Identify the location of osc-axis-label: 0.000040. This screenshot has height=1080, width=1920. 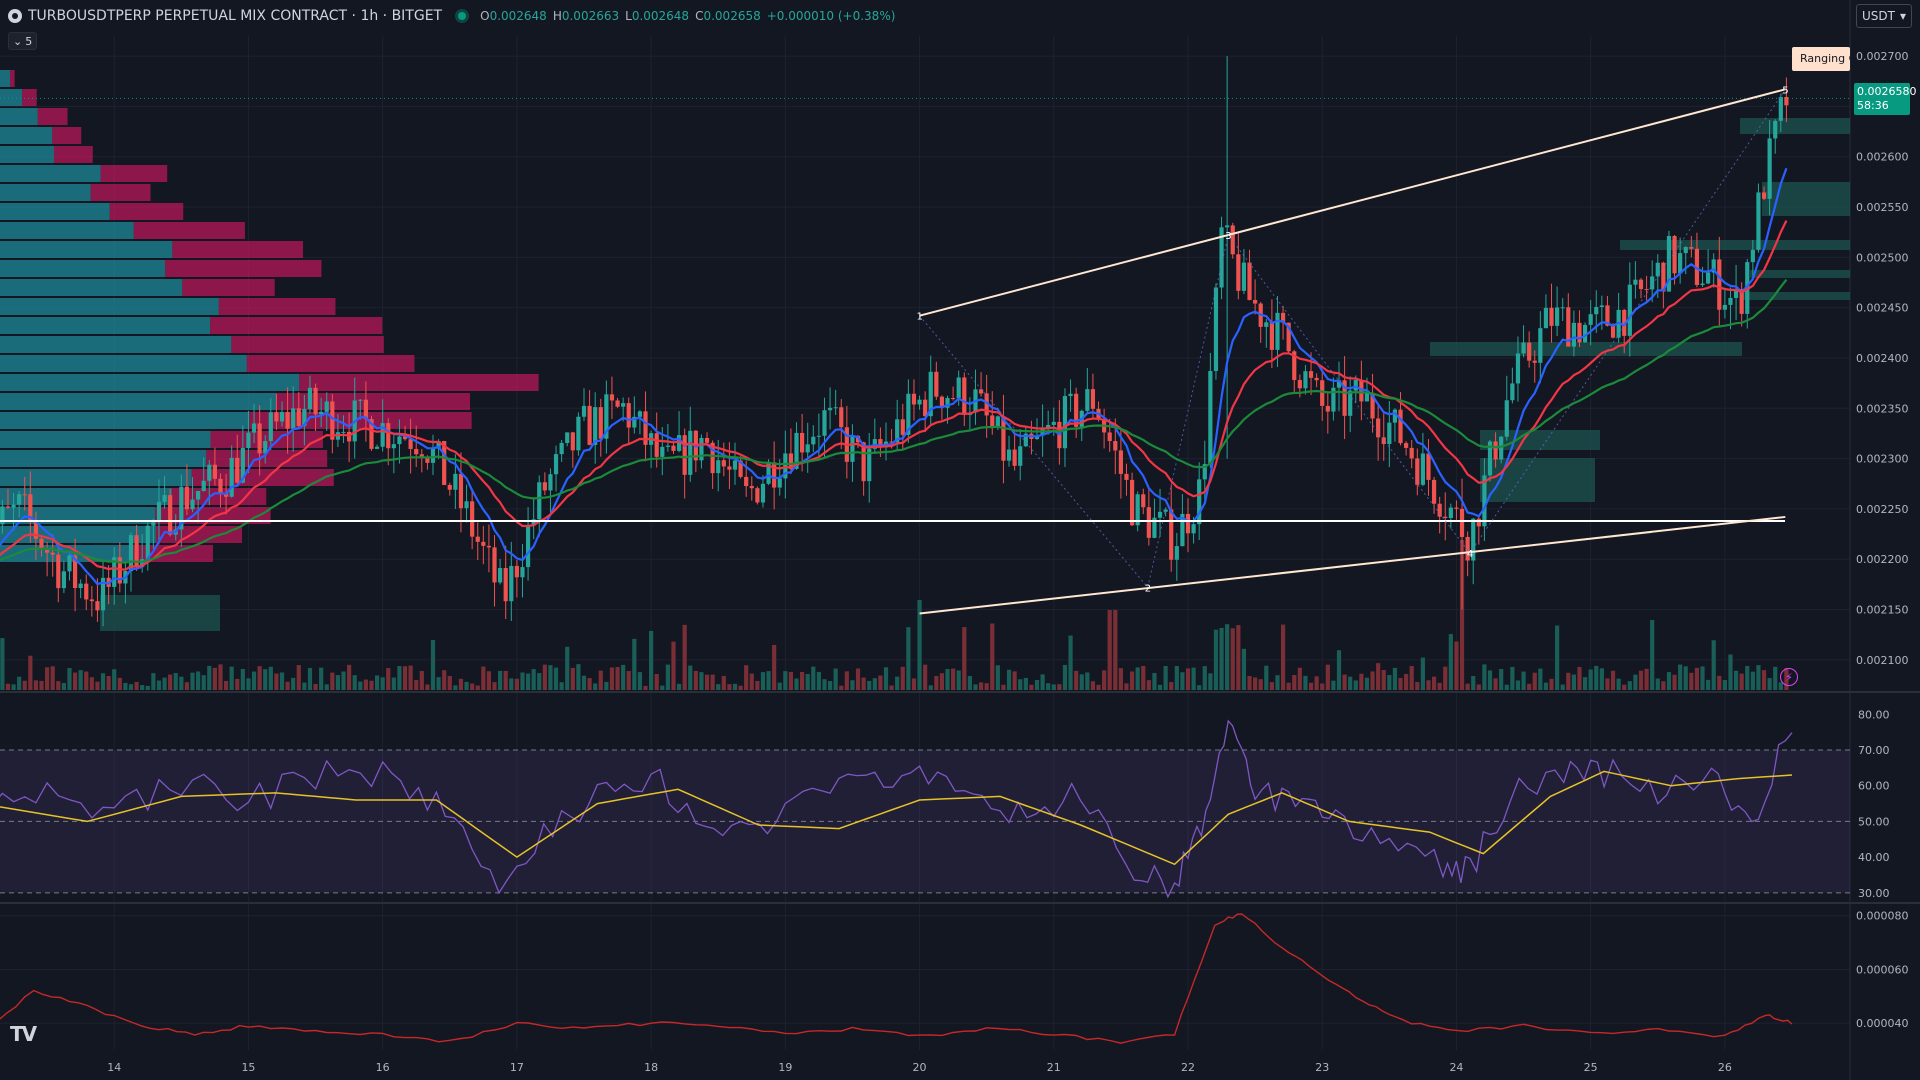
(1882, 1023).